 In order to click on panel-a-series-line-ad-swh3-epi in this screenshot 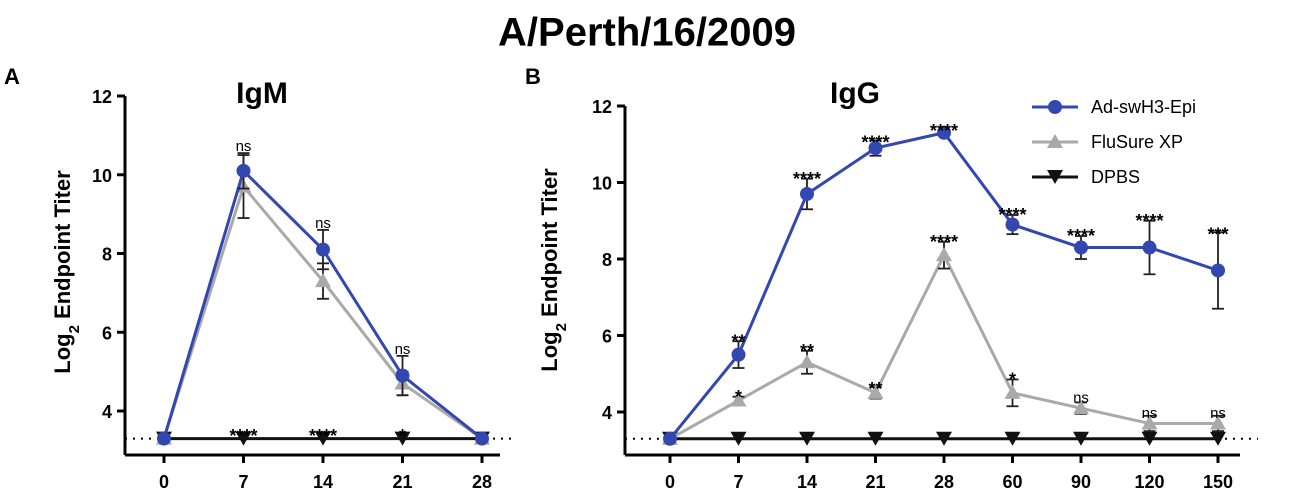, I will do `click(322, 304)`.